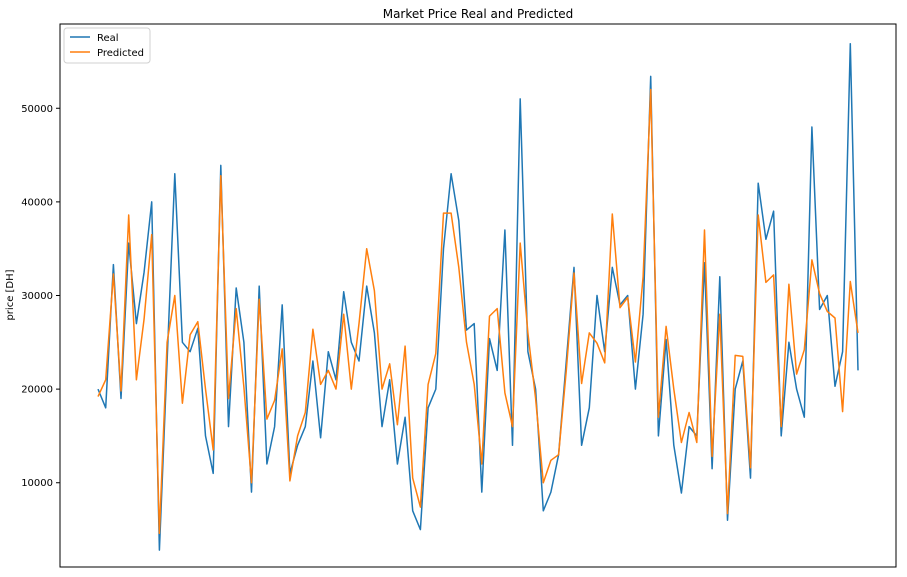  Describe the element at coordinates (37, 109) in the screenshot. I see `y-tick-label: 50000` at that location.